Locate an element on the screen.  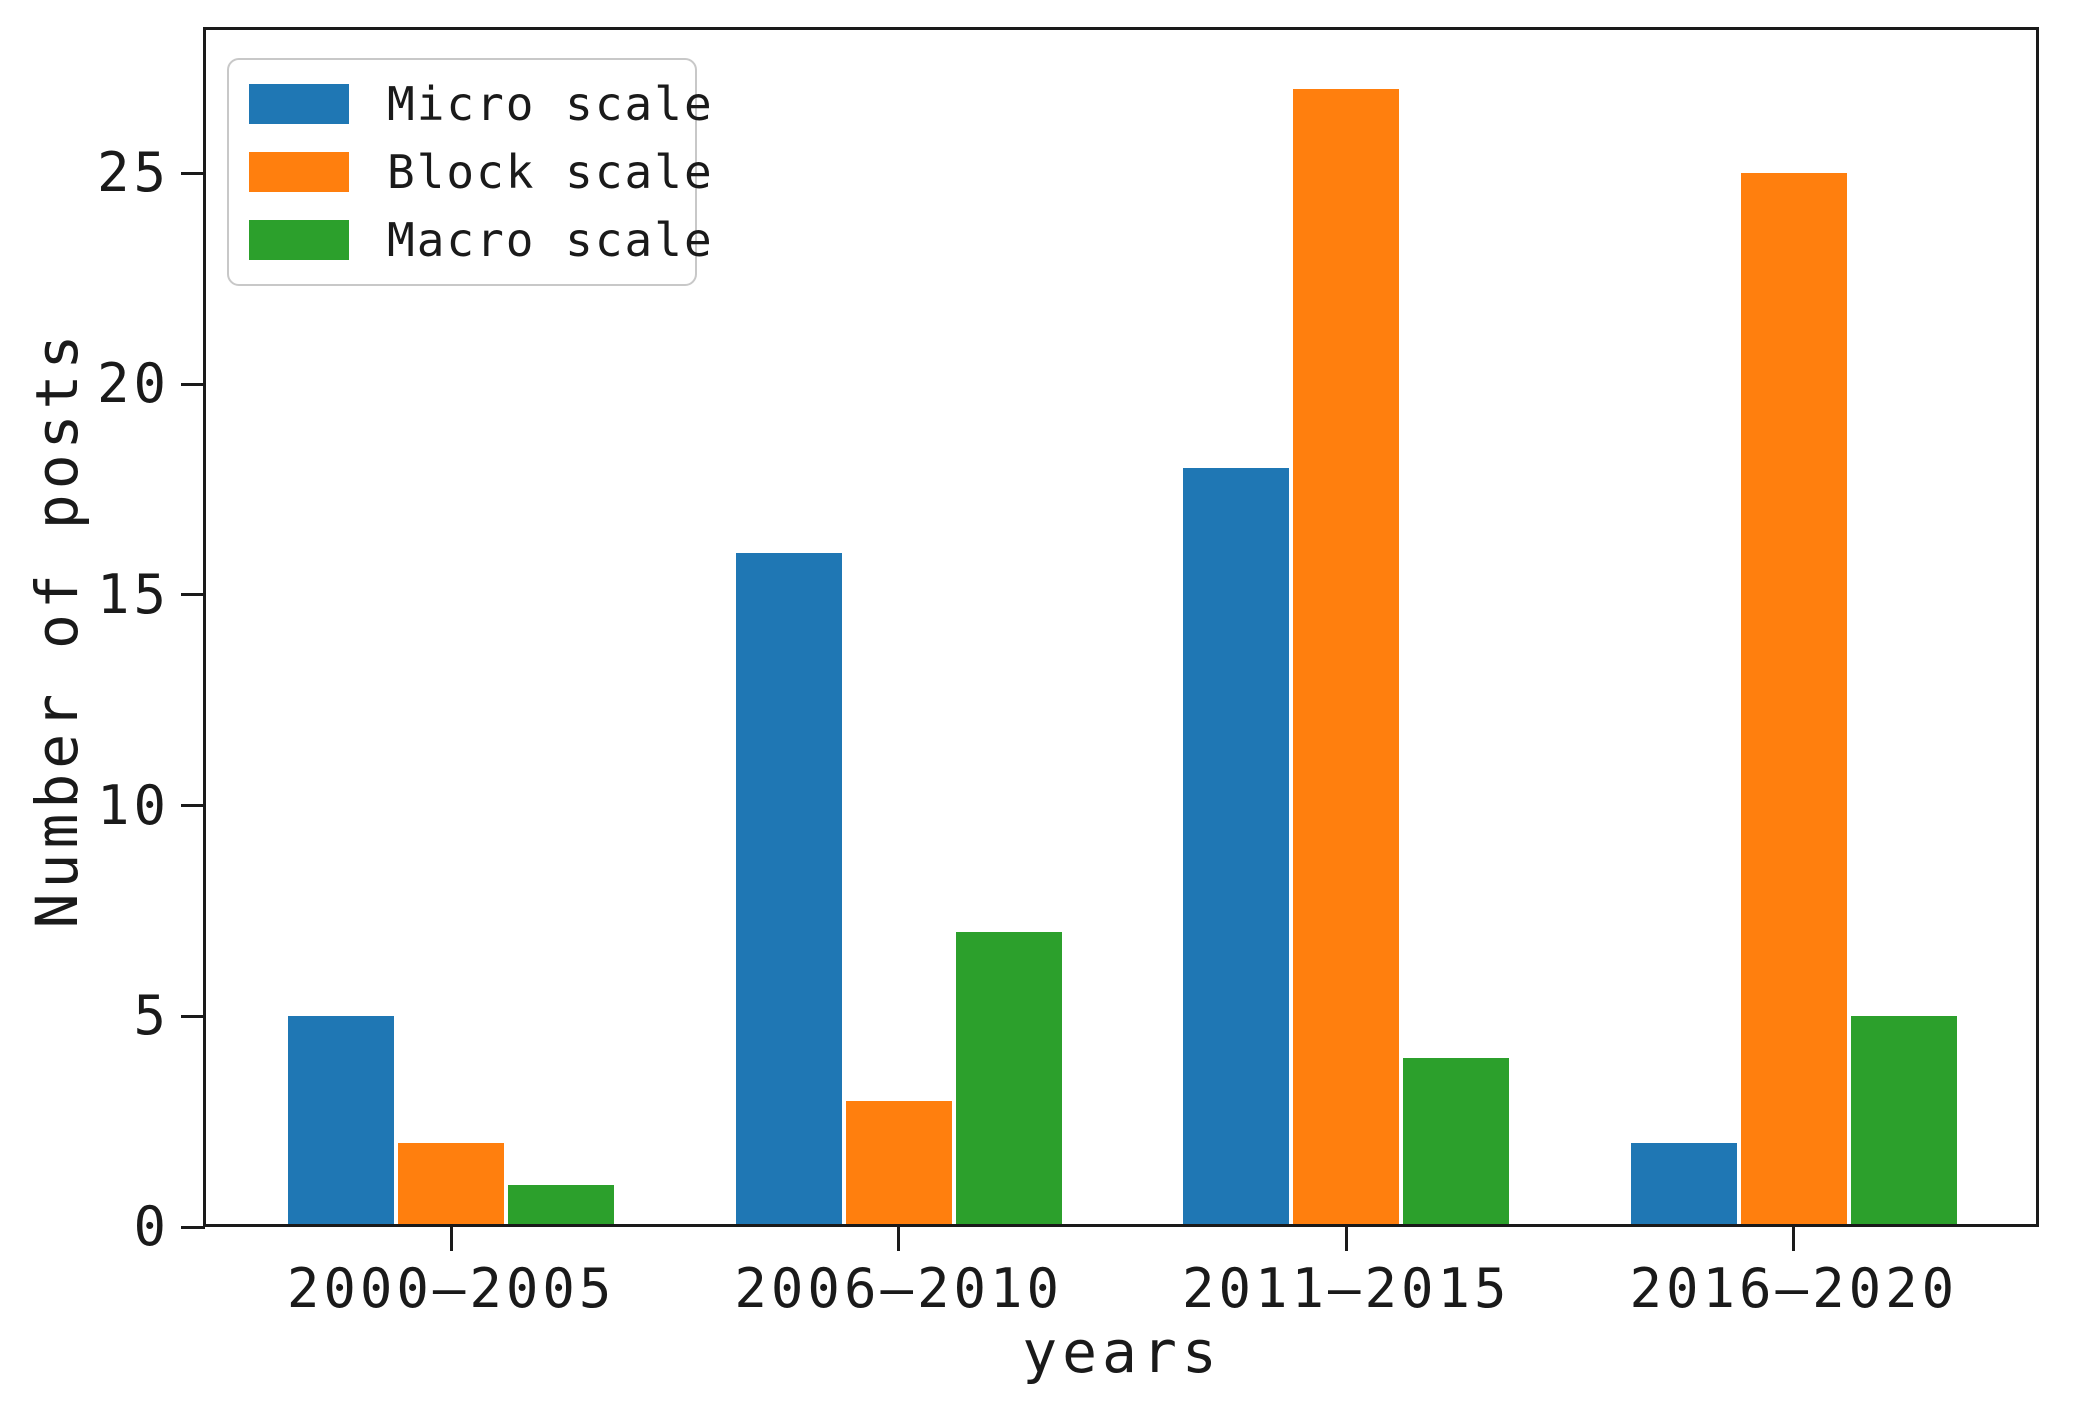
y-tick-label-5: 5 is located at coordinates (151, 1016).